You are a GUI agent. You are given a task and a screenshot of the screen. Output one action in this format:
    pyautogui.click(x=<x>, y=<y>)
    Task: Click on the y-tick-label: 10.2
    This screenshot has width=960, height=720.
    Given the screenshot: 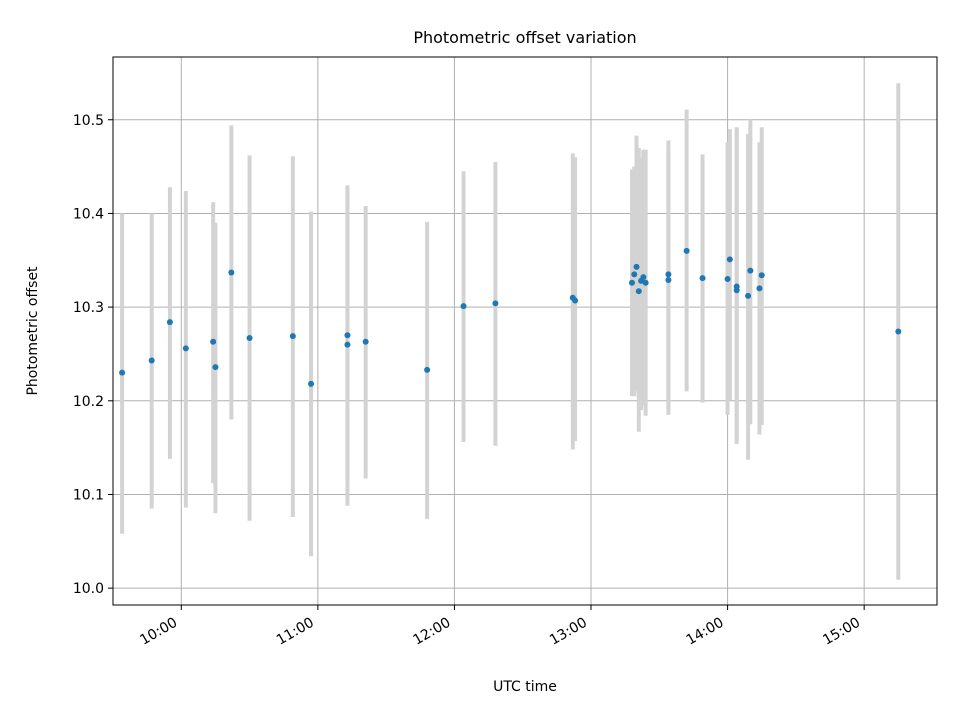 What is the action you would take?
    pyautogui.click(x=88, y=402)
    